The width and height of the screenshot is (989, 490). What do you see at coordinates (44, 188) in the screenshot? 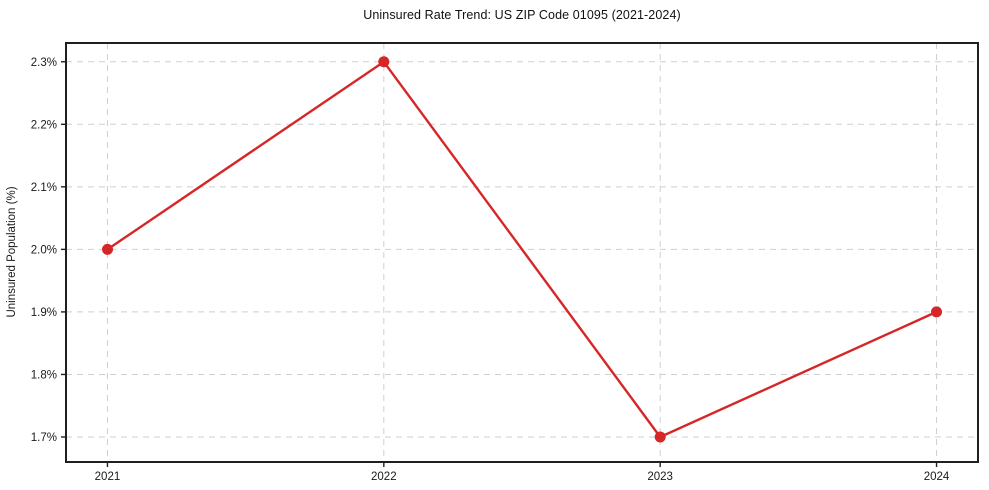
I see `y-tick-label: 2.1%` at bounding box center [44, 188].